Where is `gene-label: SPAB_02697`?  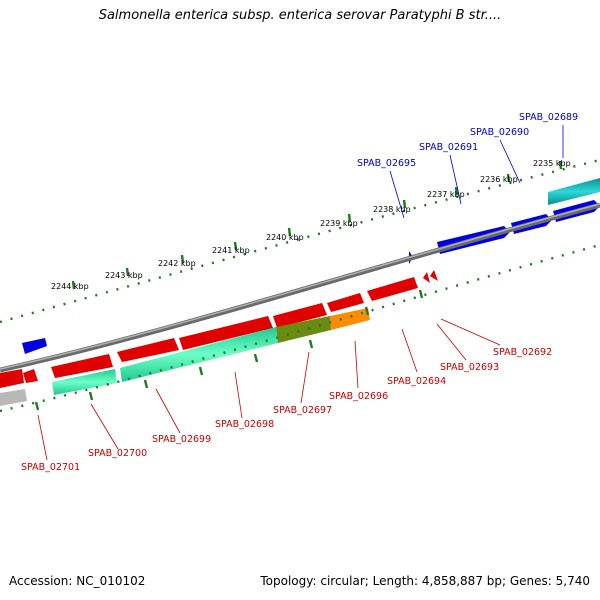
gene-label: SPAB_02697 is located at coordinates (302, 410).